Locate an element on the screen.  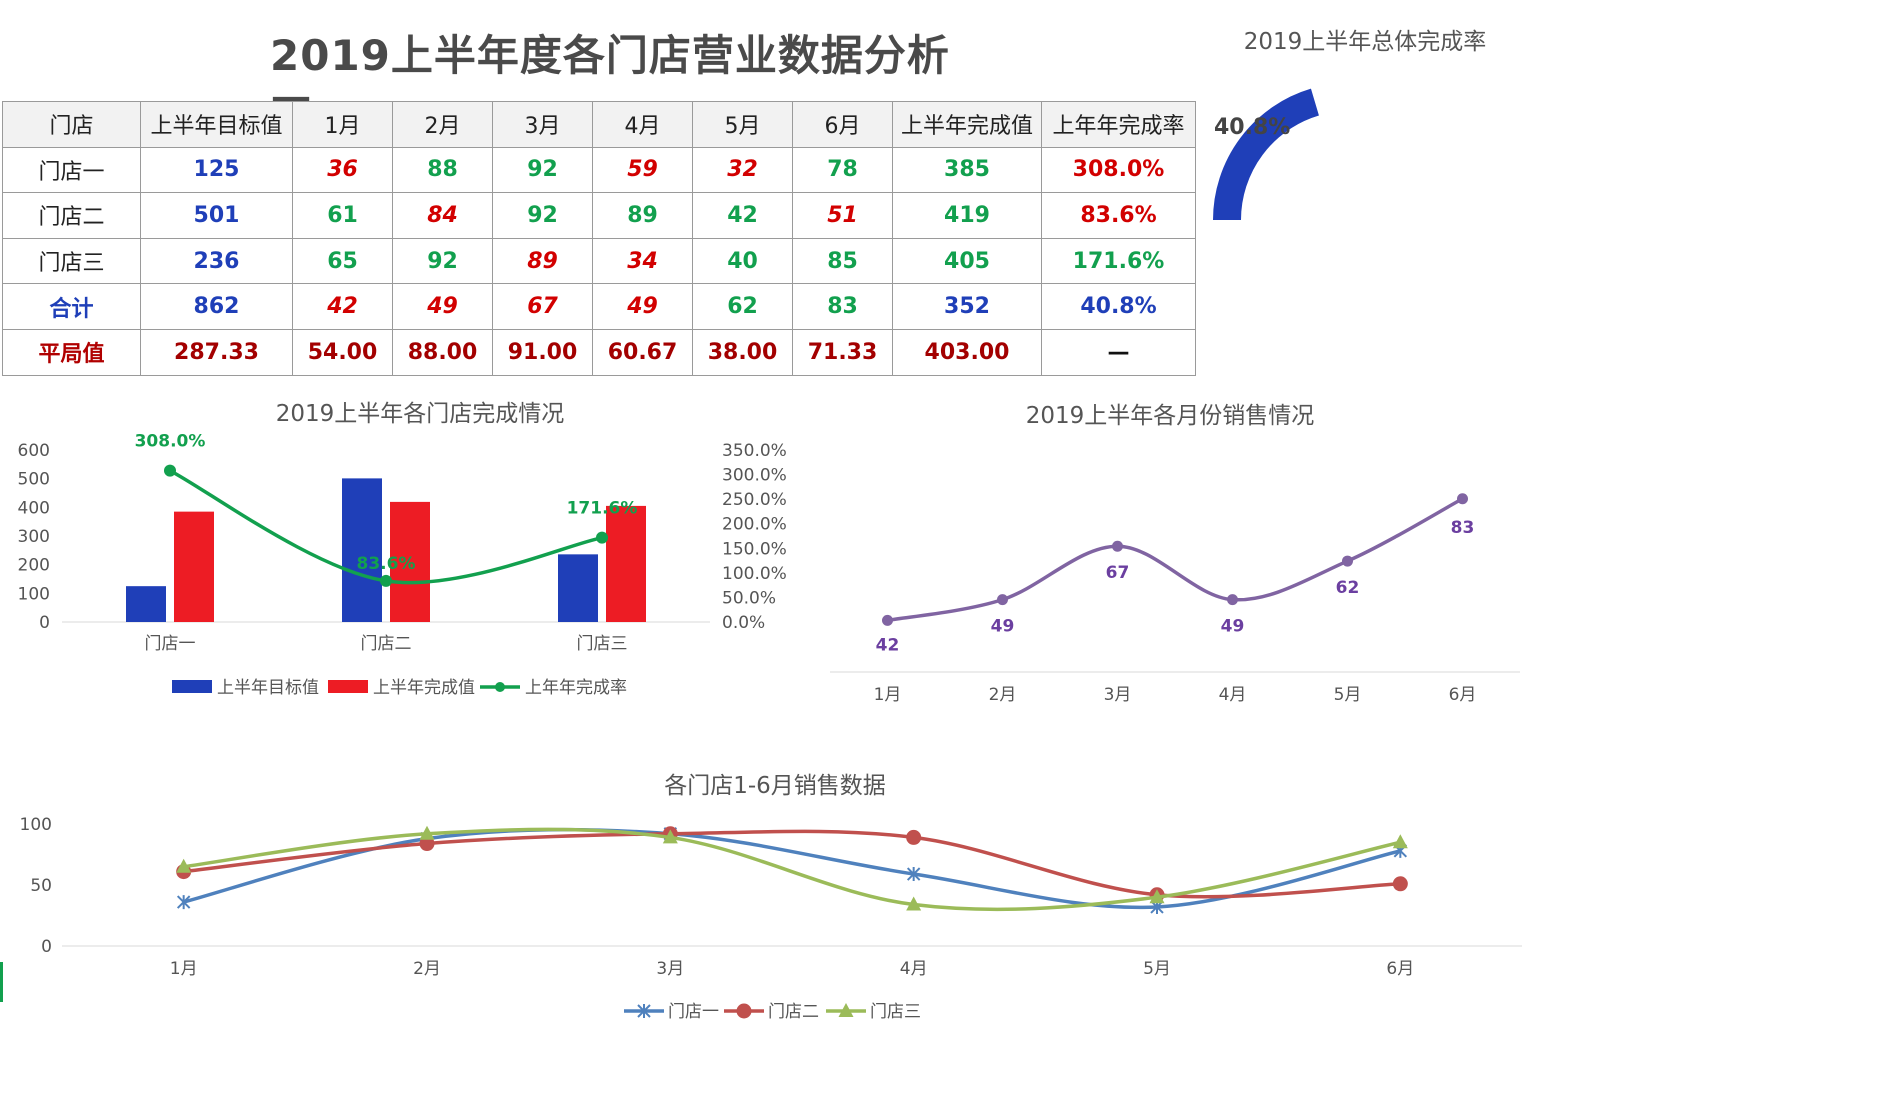
header-target: 上半年目标值 is located at coordinates (216, 124).